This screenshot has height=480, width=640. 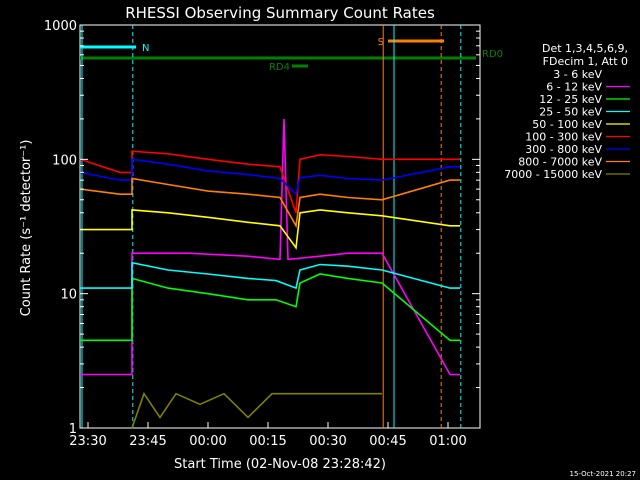 I want to click on y-tick-label: 100, so click(x=64, y=160).